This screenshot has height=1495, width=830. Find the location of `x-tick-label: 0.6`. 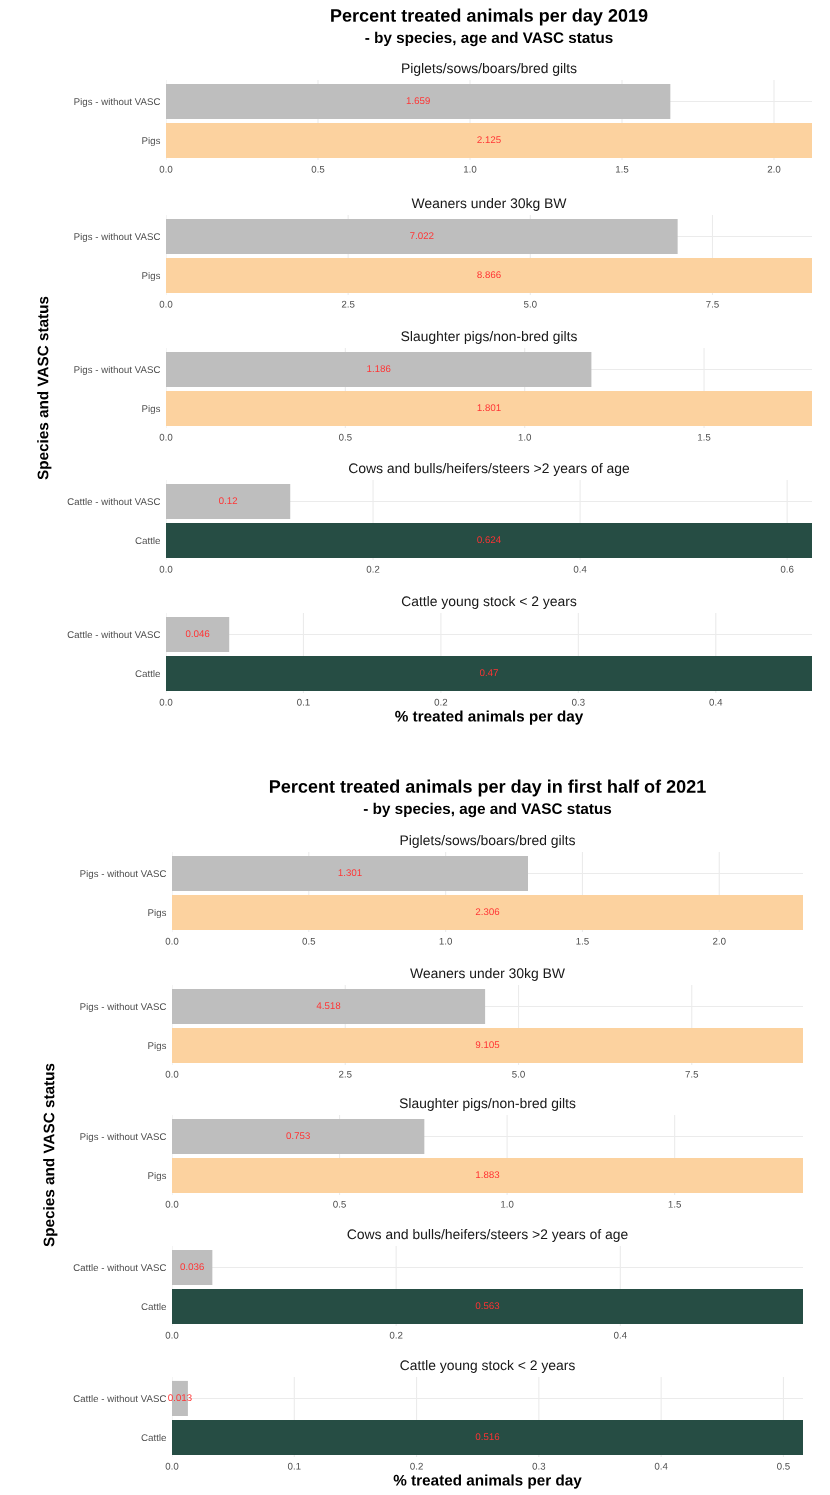

x-tick-label: 0.6 is located at coordinates (787, 569).